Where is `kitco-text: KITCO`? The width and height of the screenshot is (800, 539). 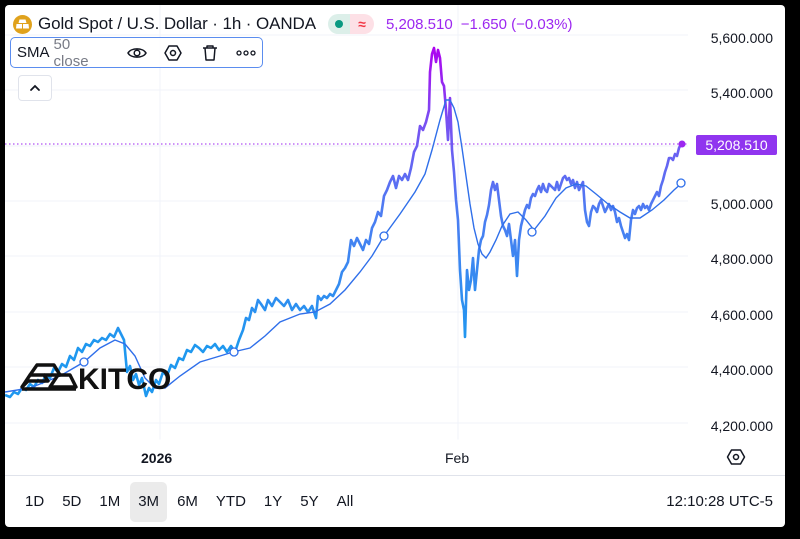 kitco-text: KITCO is located at coordinates (124, 378).